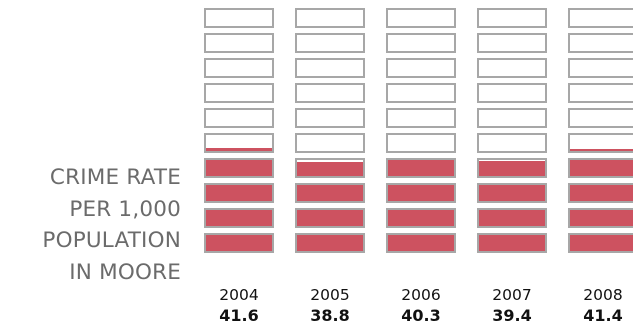 The image size is (633, 328). Describe the element at coordinates (125, 209) in the screenshot. I see `chart-title-line-2: PER 1,000` at that location.